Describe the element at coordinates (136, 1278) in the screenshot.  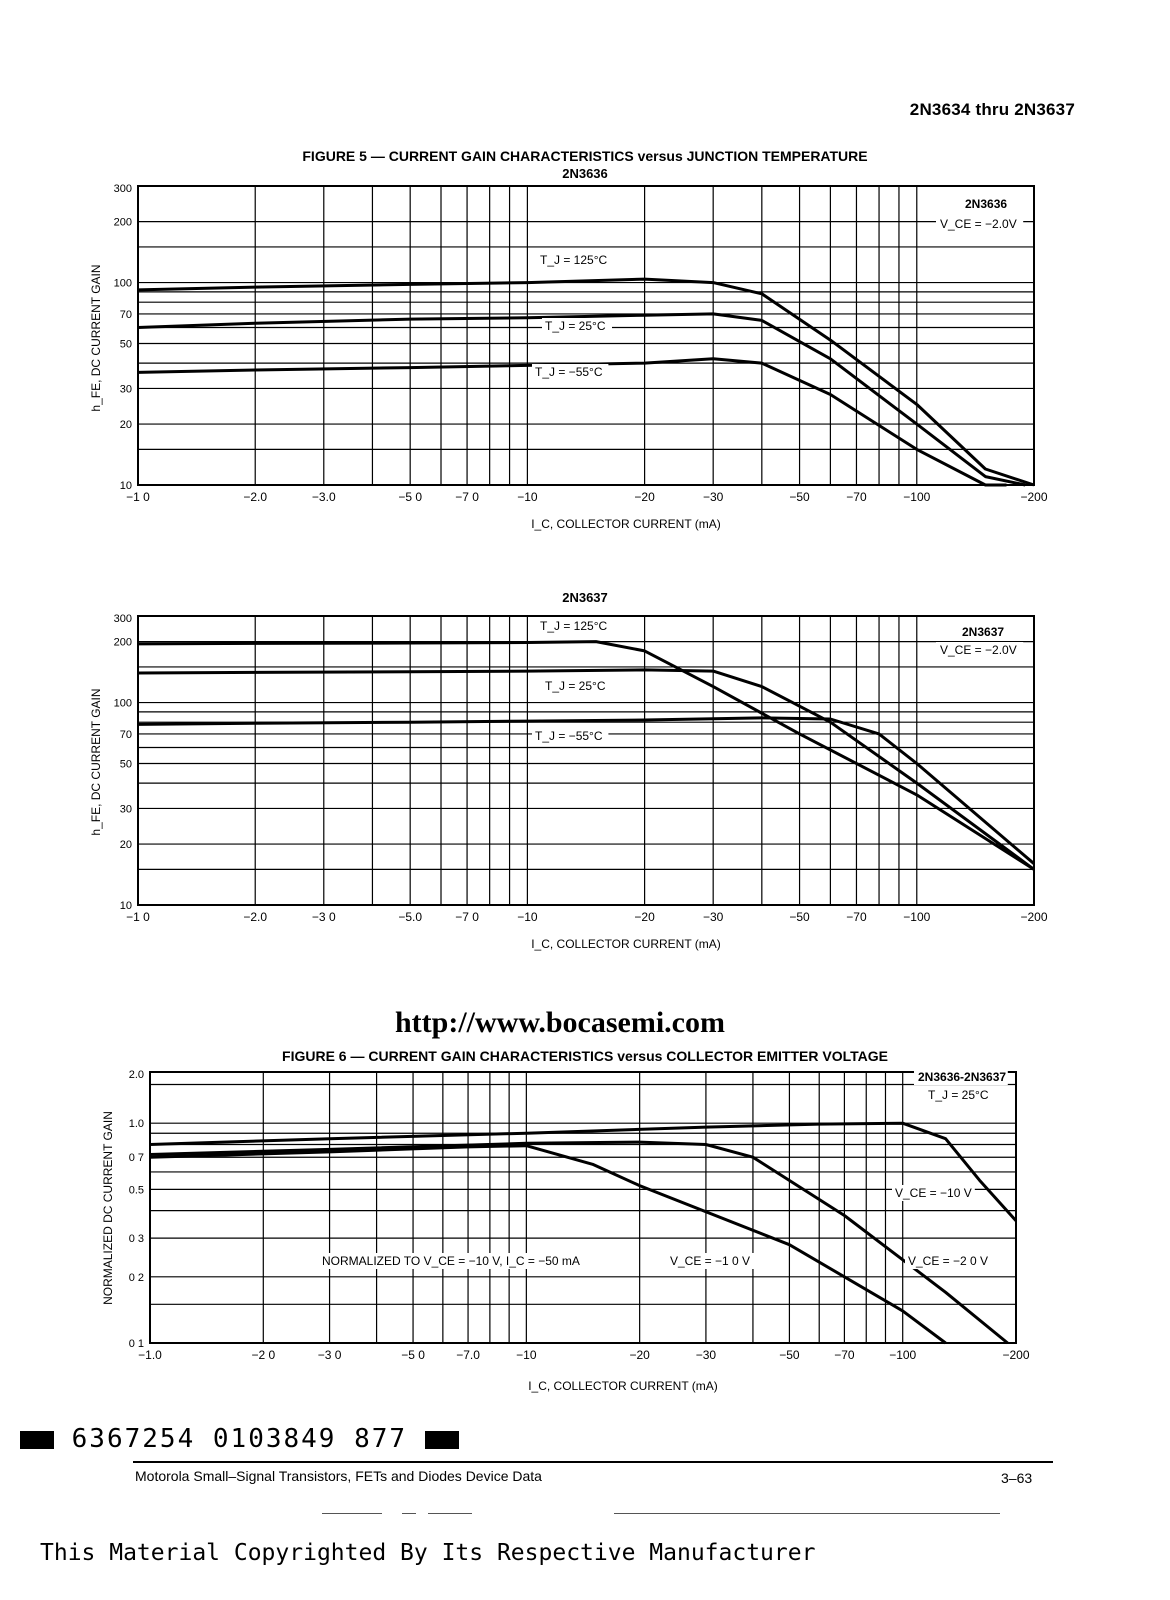
I see `y-tick-label: 0 2` at that location.